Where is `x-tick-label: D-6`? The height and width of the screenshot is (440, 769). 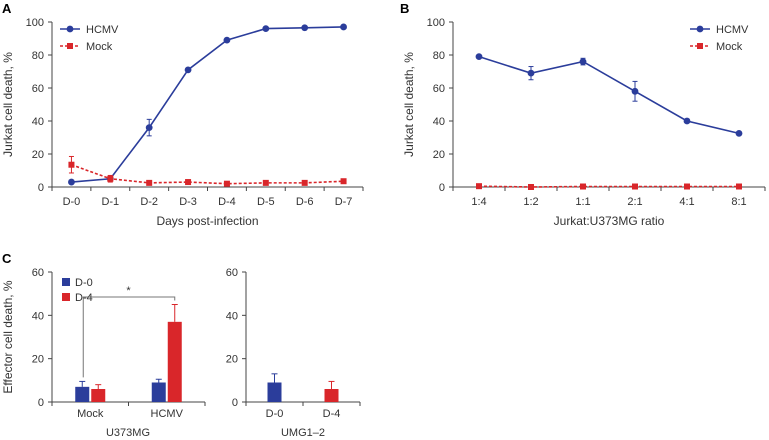 x-tick-label: D-6 is located at coordinates (305, 202).